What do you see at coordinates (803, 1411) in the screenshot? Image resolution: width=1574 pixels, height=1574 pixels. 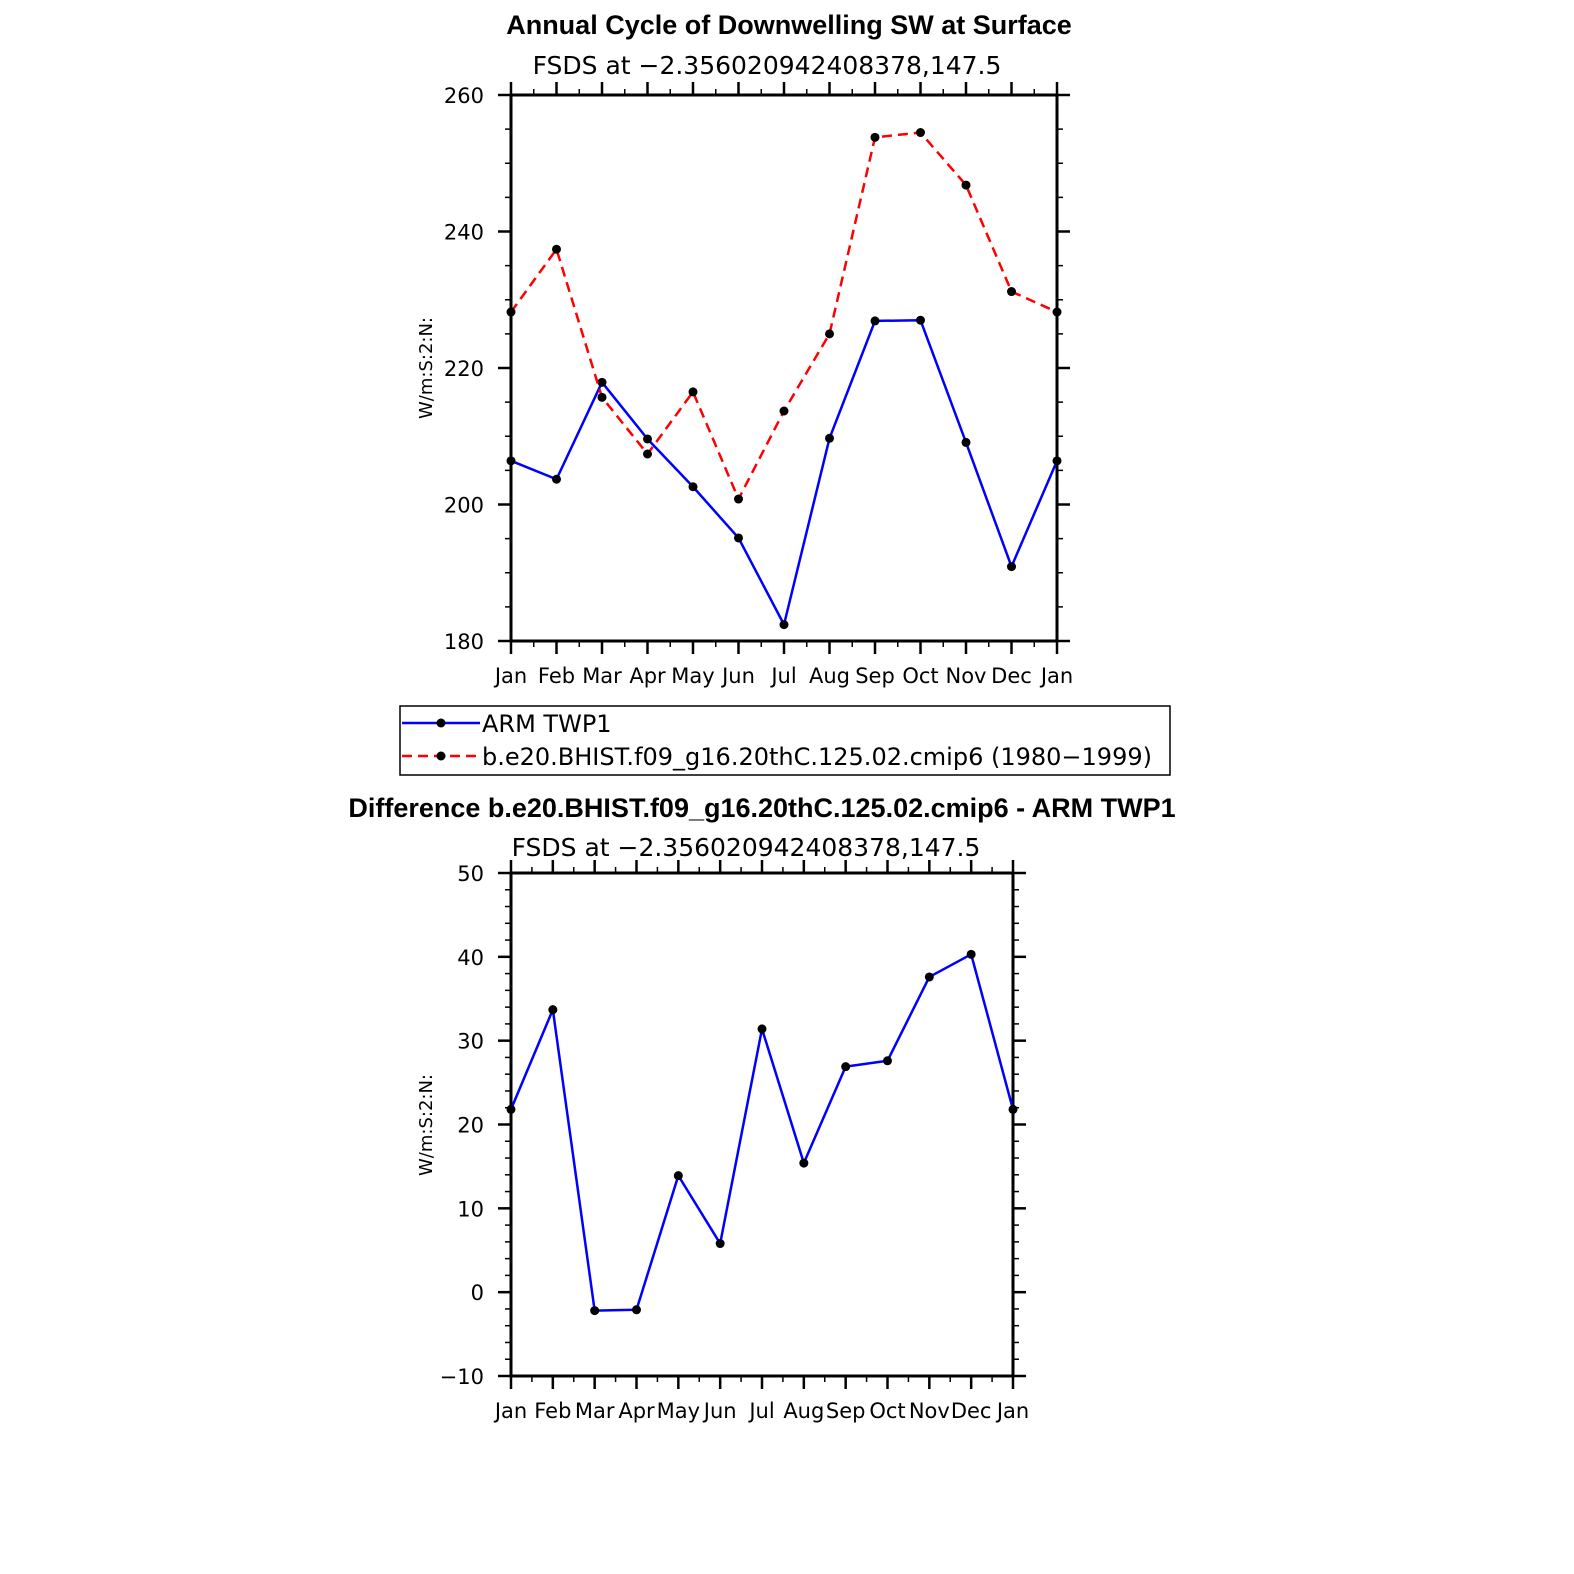 I see `bottom-chart-x-tick-label: Aug` at bounding box center [803, 1411].